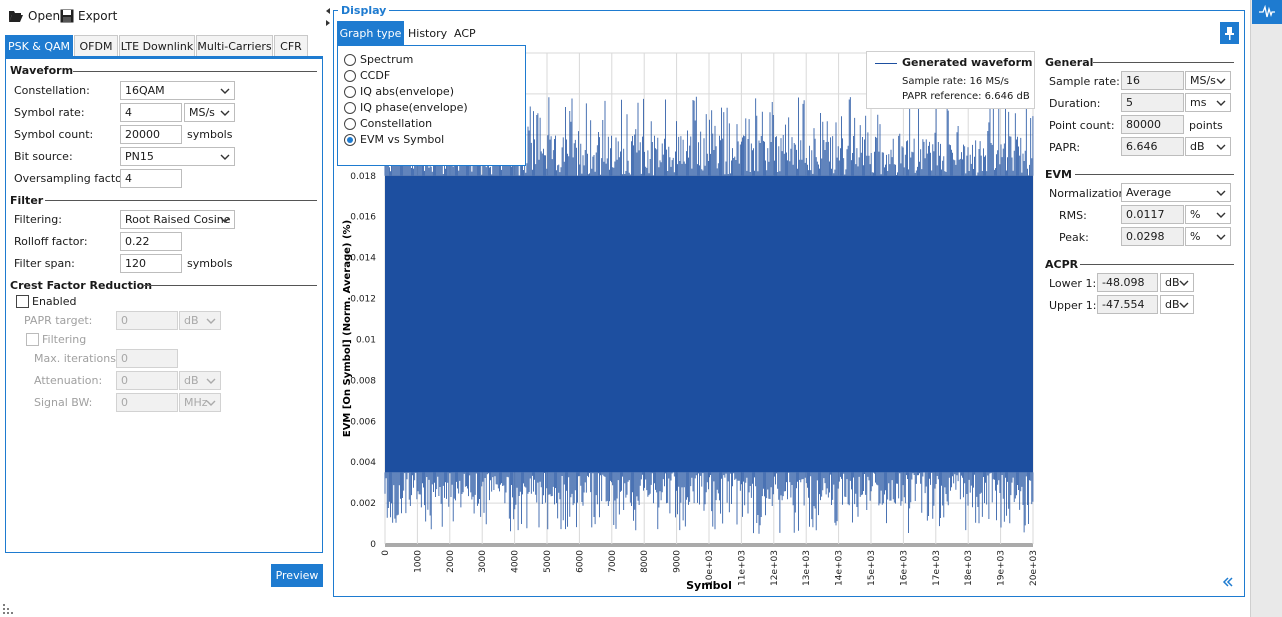 This screenshot has width=1282, height=617. I want to click on preview-button: Preview, so click(297, 575).